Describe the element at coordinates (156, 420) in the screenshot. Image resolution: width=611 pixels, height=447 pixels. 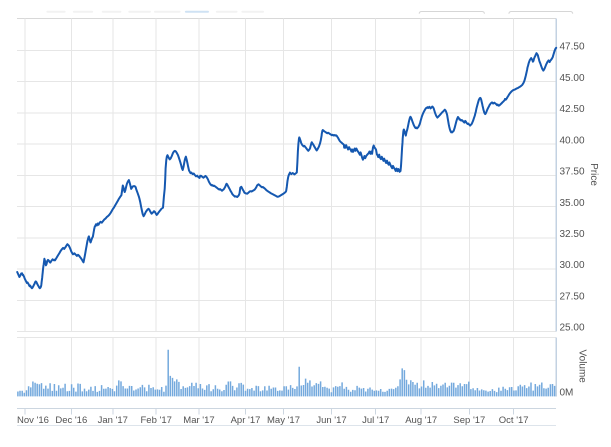
I see `svg-text: Feb '17` at that location.